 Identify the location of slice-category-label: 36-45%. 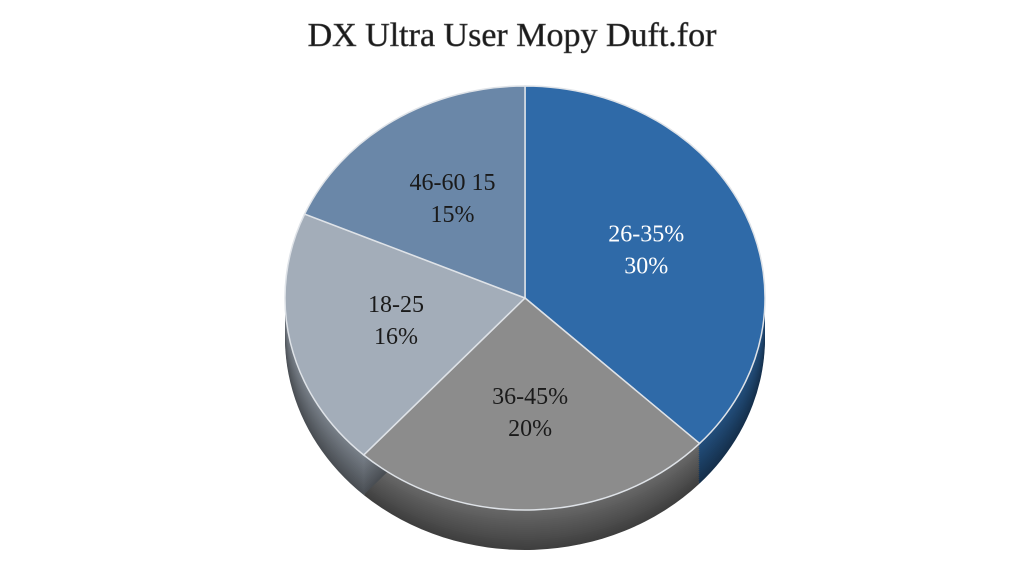
(530, 397).